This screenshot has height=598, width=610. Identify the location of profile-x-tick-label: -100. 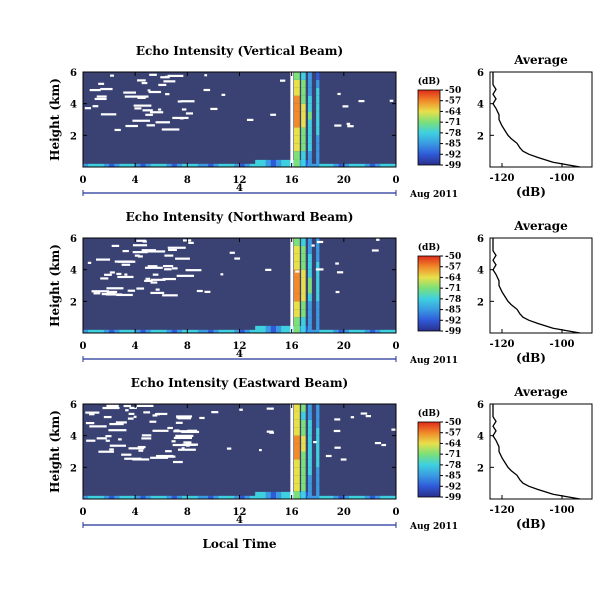
(561, 510).